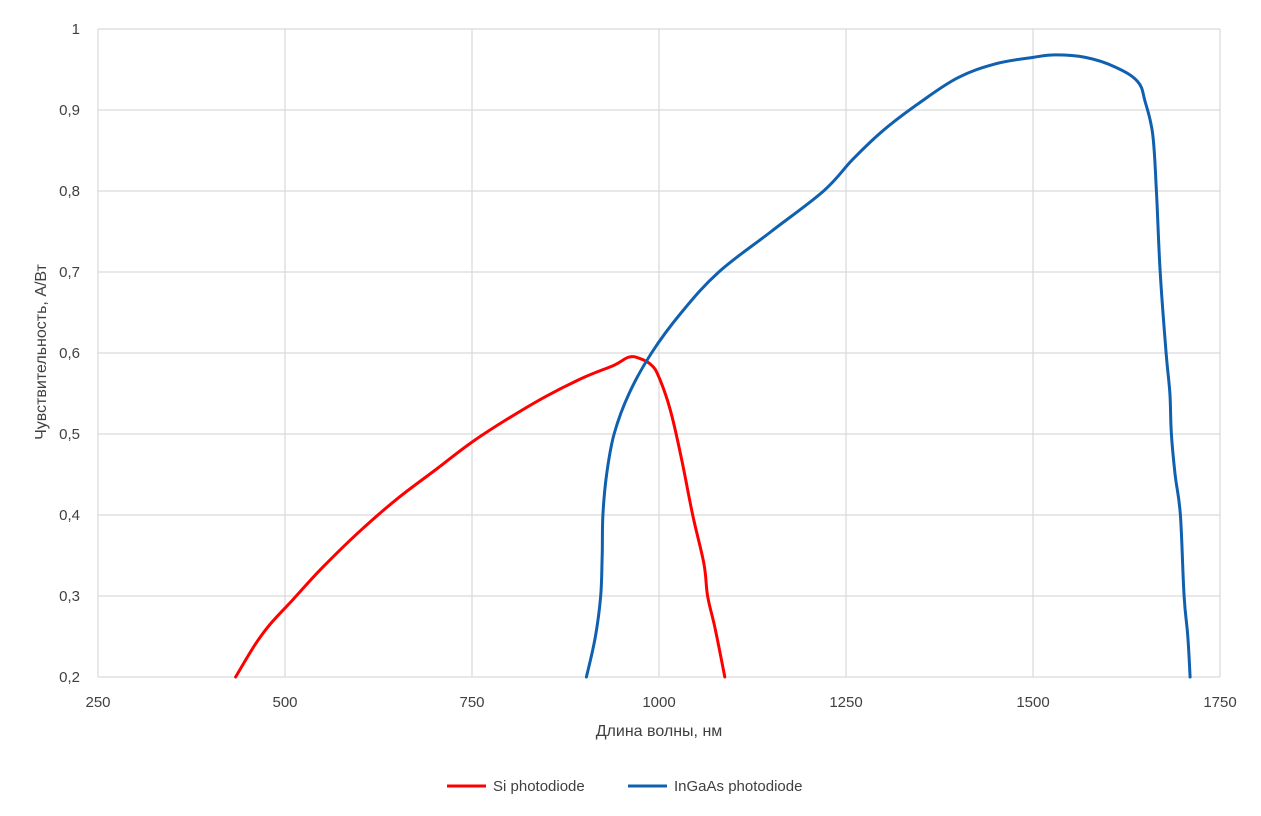 The image size is (1261, 816). Describe the element at coordinates (69, 434) in the screenshot. I see `y-tick-label: 0,5` at that location.